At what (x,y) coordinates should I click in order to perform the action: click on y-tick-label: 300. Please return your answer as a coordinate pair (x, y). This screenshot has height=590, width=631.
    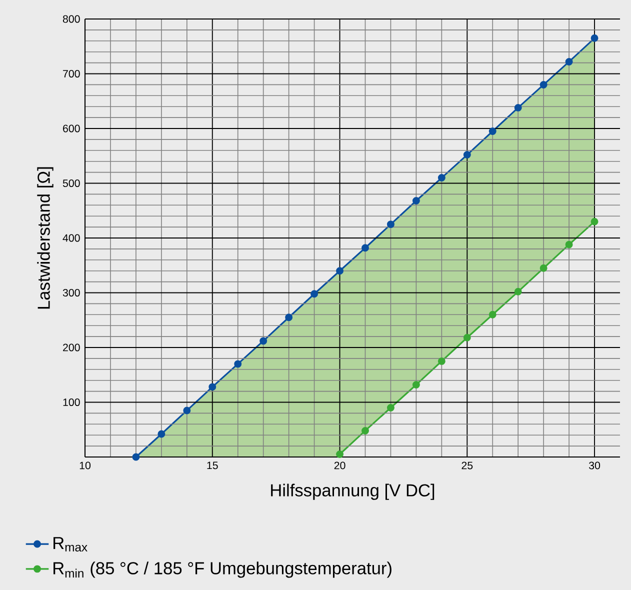
    Looking at the image, I should click on (71, 292).